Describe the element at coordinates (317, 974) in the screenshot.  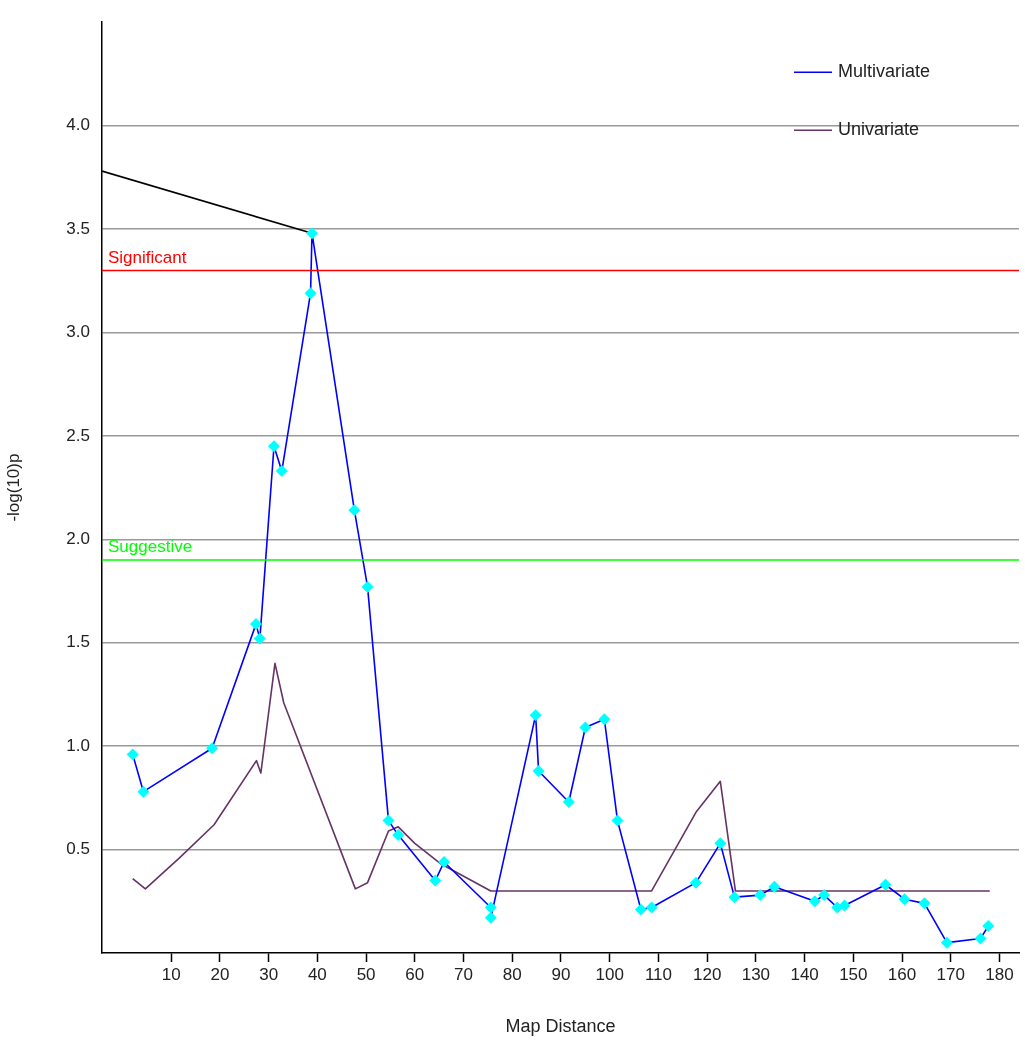
I see `x-tick-label: 40` at that location.